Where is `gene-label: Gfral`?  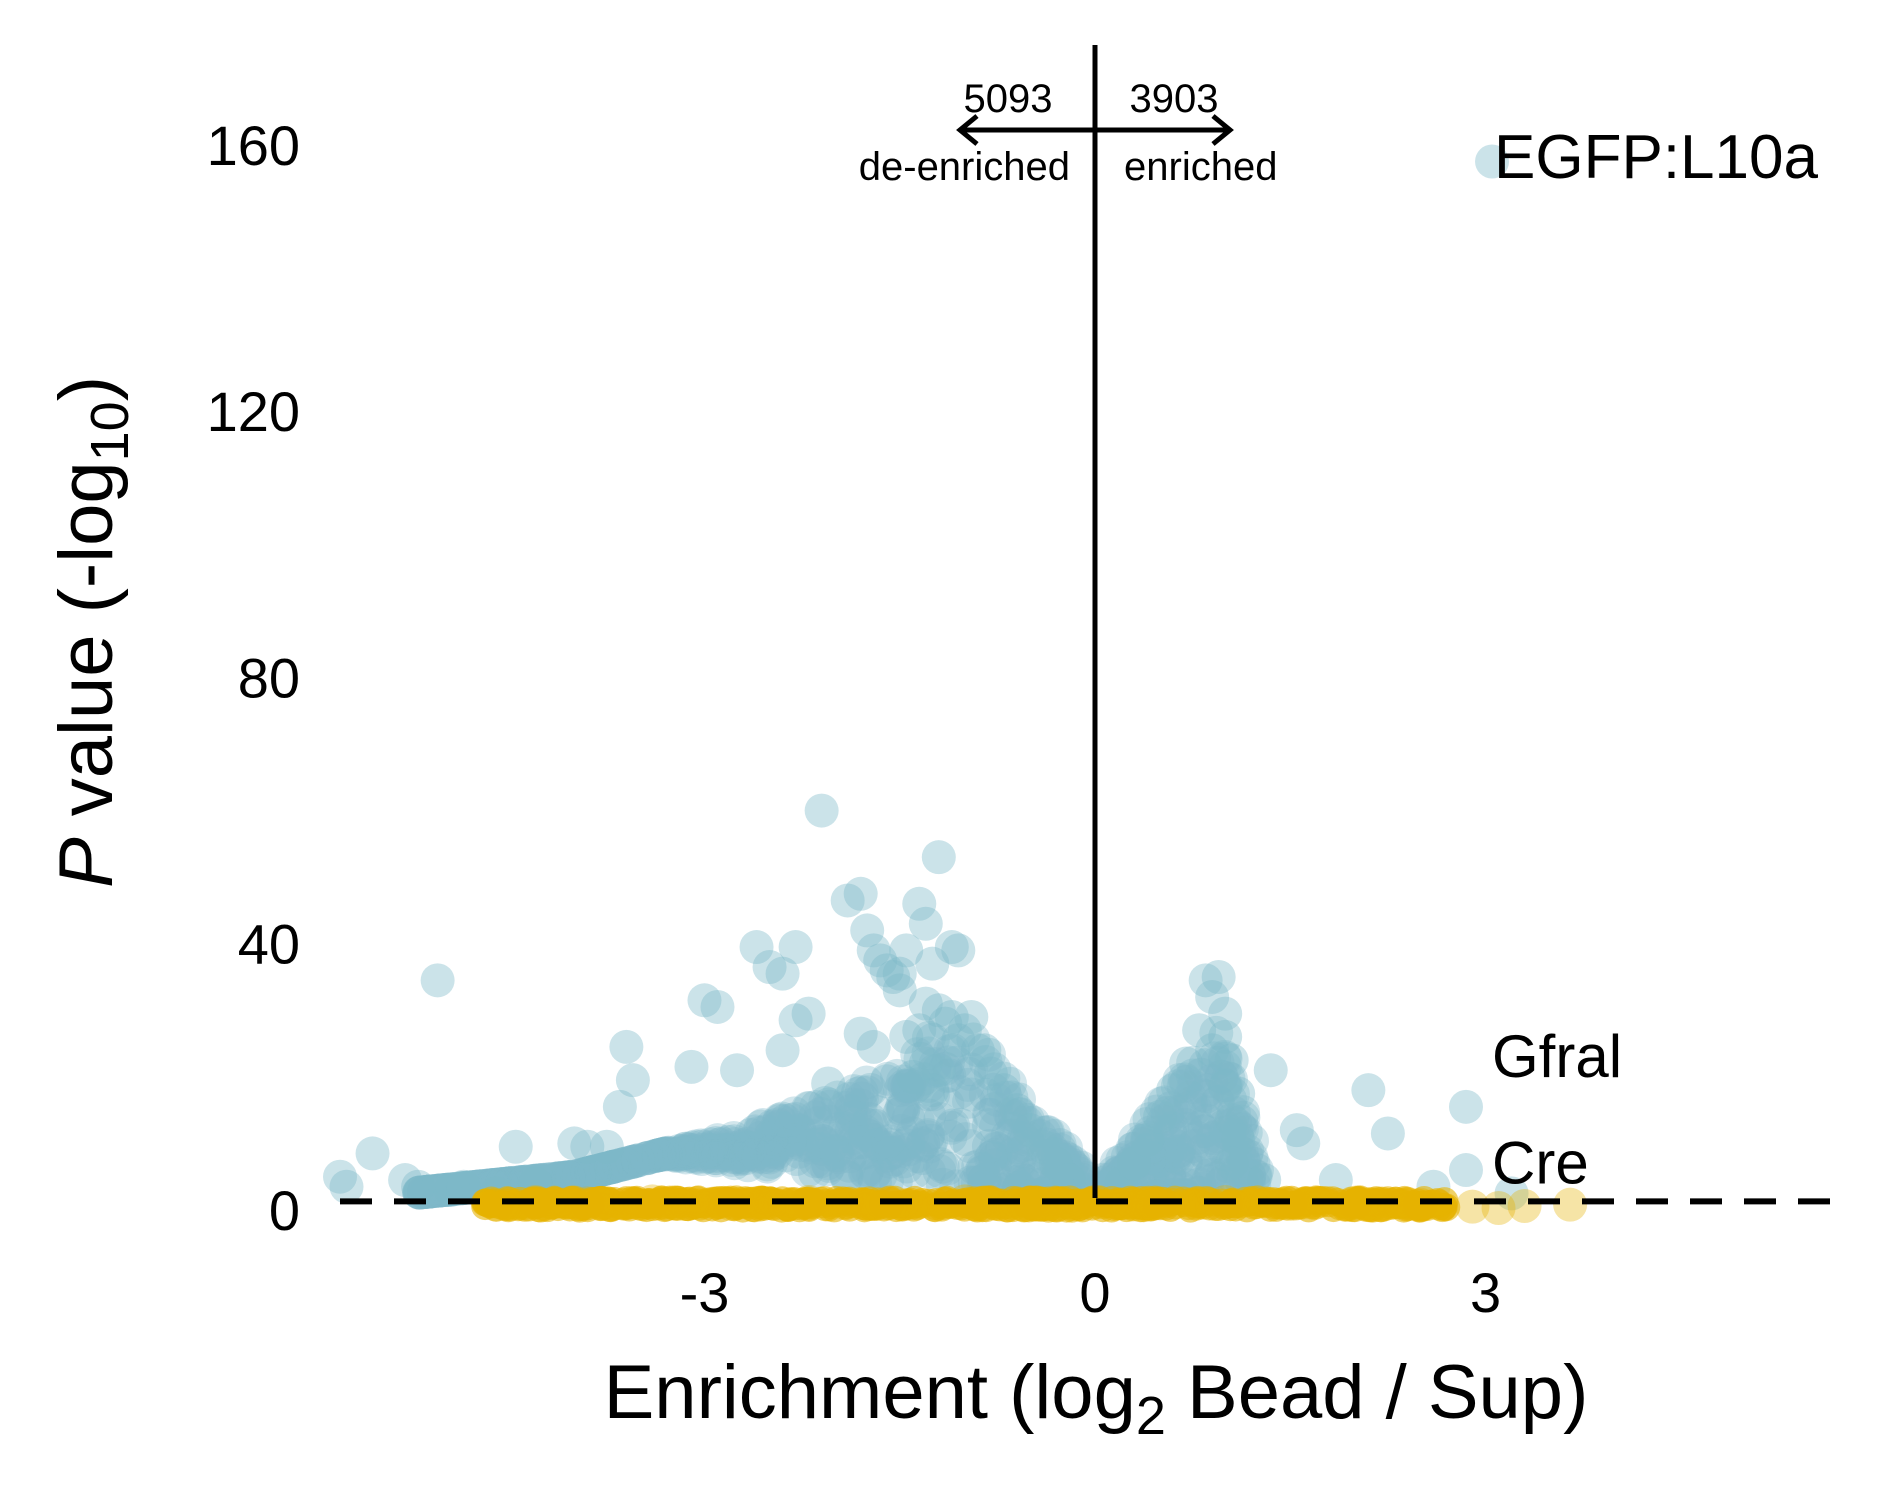 gene-label: Gfral is located at coordinates (1557, 1056).